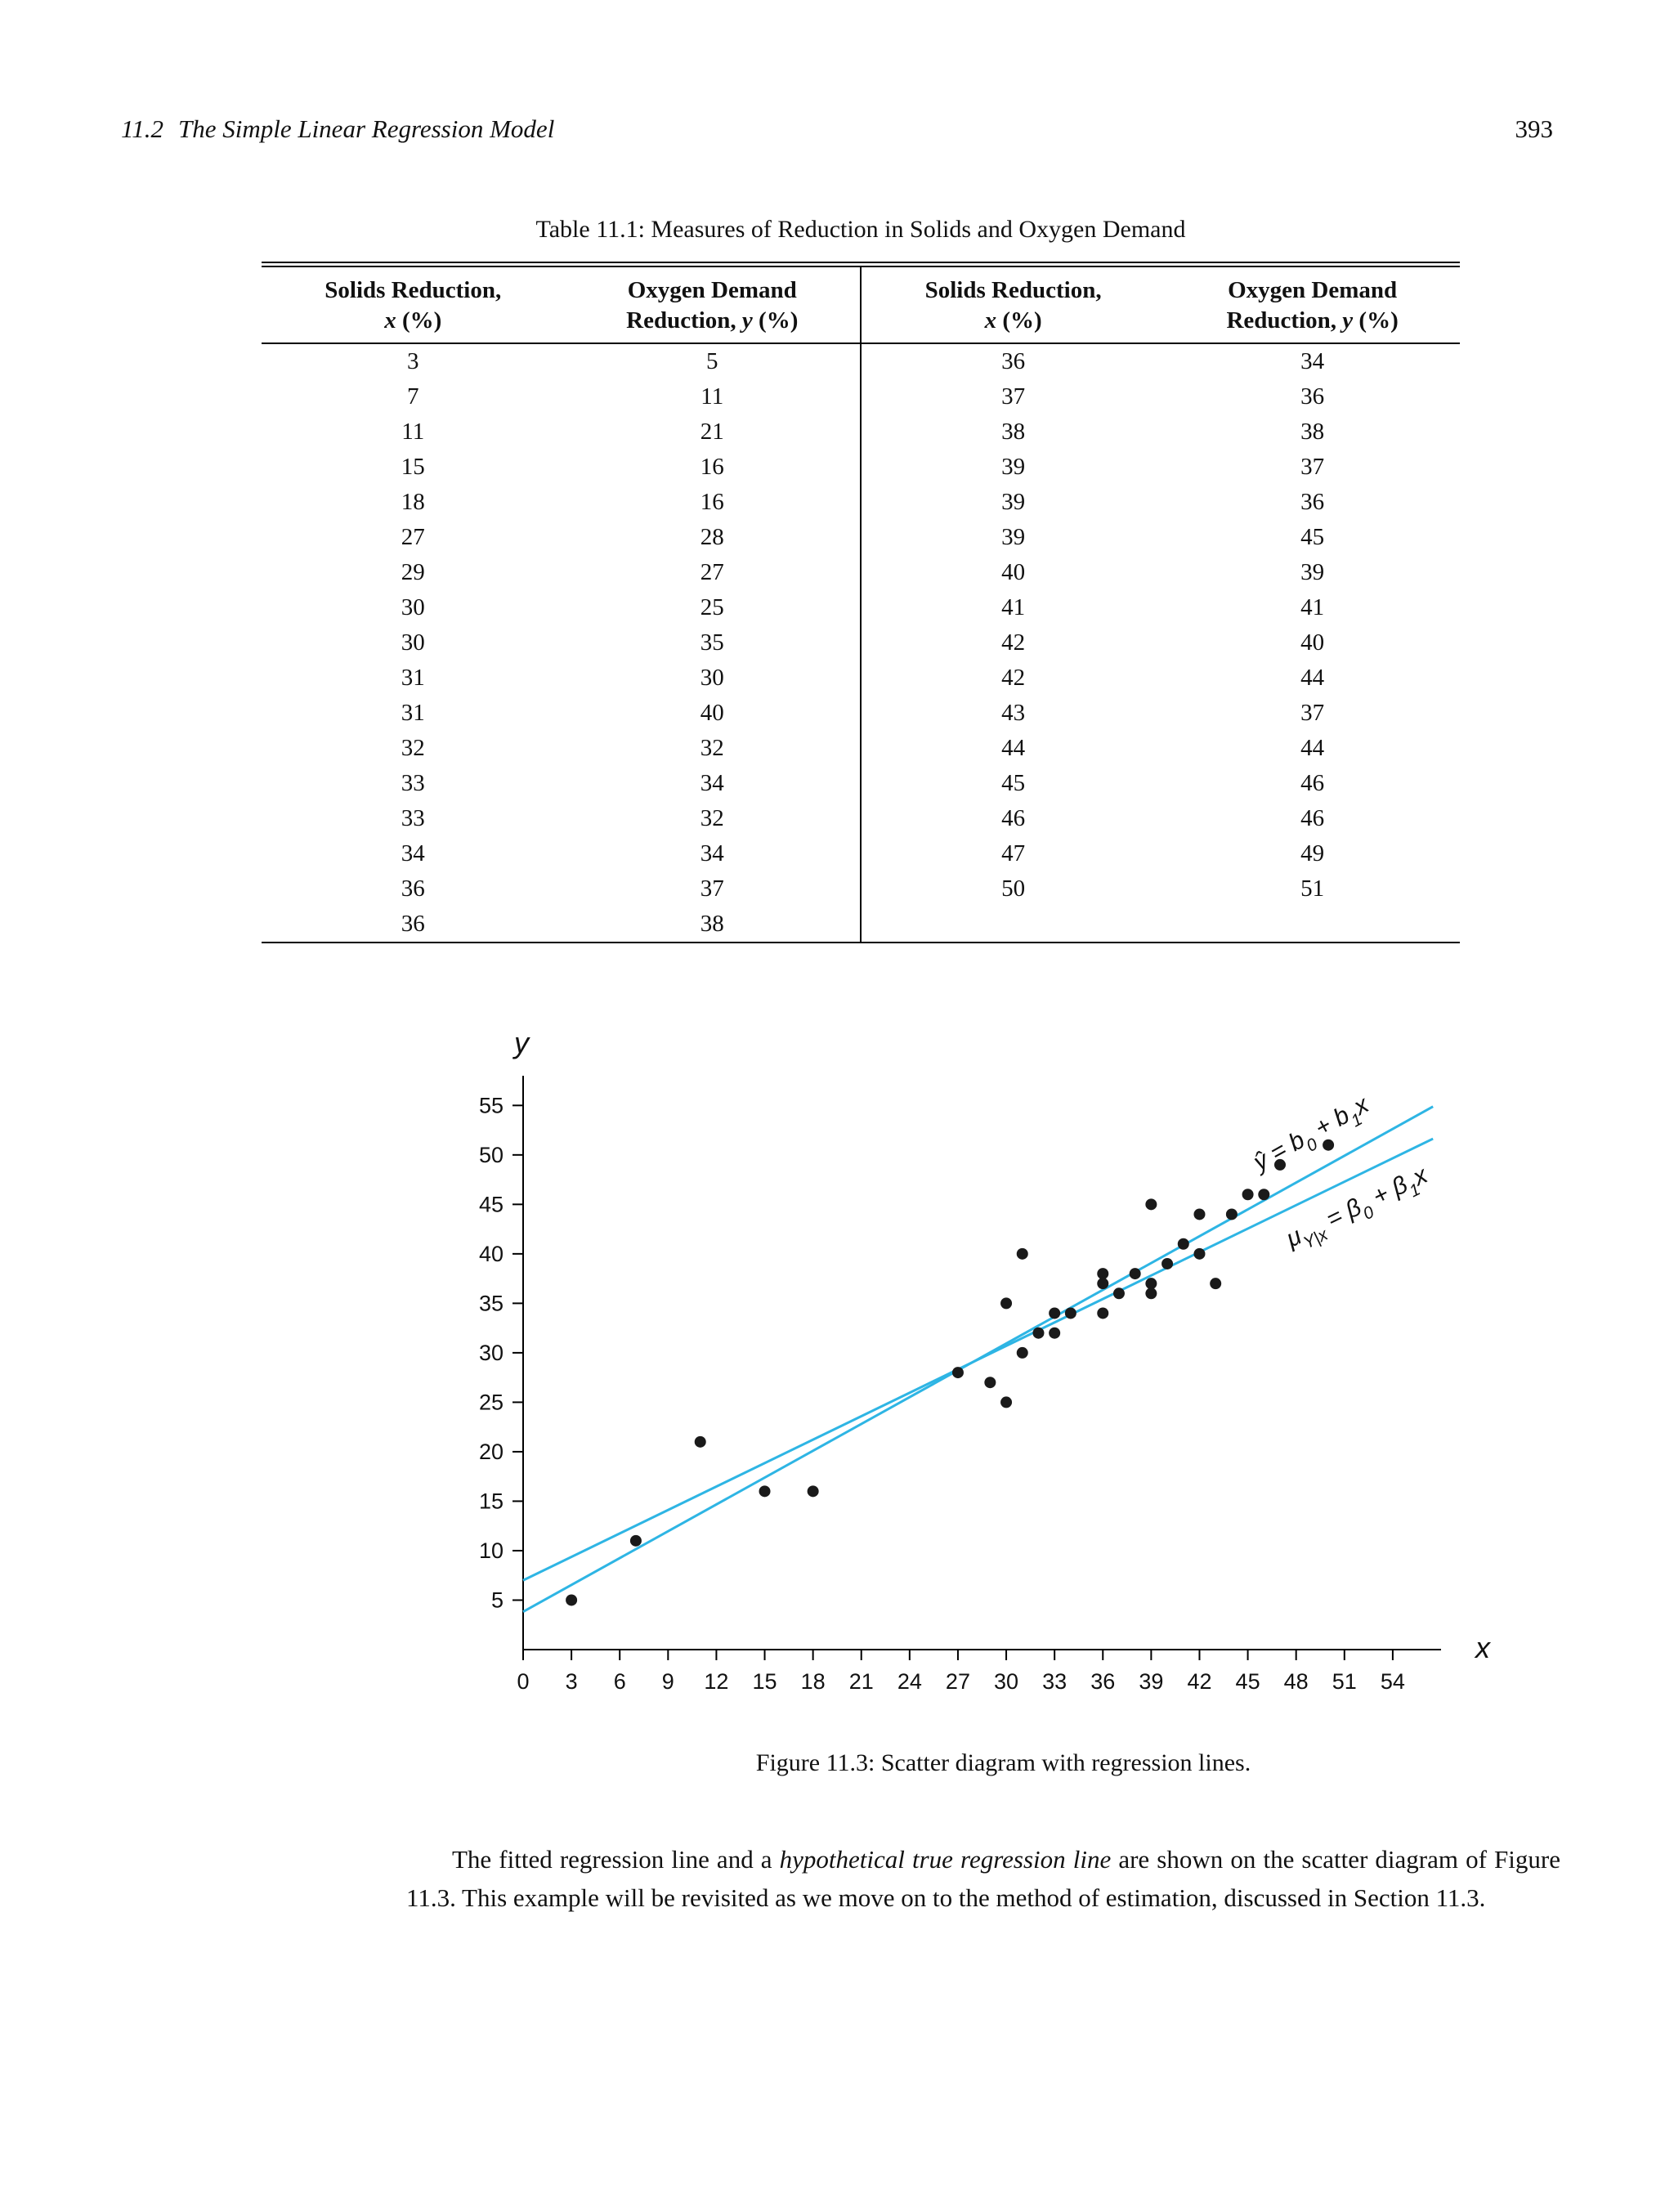 The image size is (1674, 2212). I want to click on x-tick-label: 54, so click(1393, 1681).